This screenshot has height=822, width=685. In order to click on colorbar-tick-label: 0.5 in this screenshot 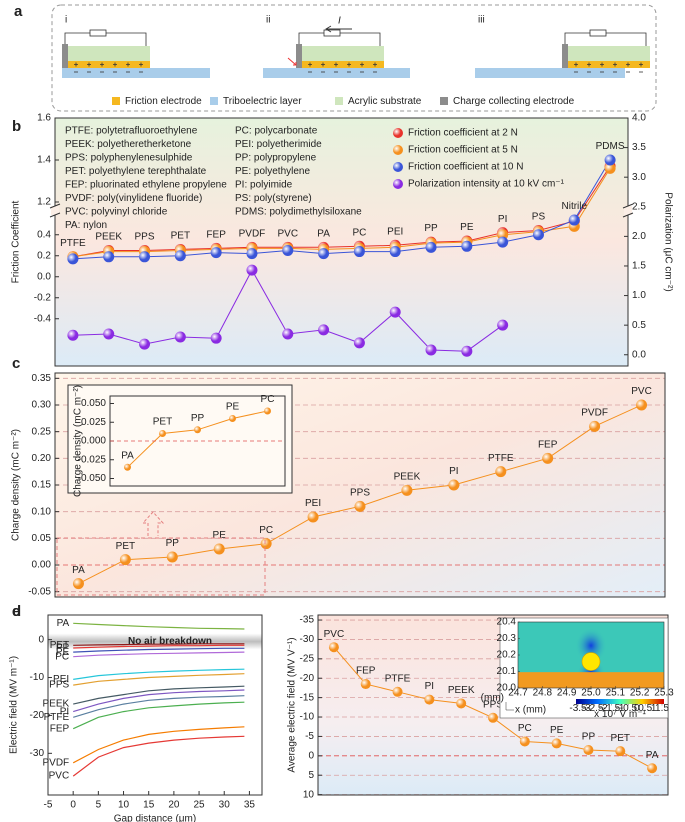, I will do `click(645, 708)`.